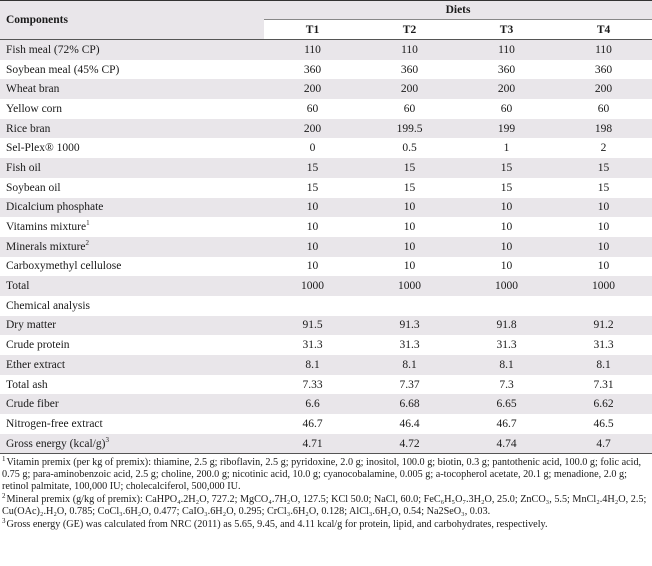 Image resolution: width=652 pixels, height=566 pixels. Describe the element at coordinates (36, 364) in the screenshot. I see `row-label-text: Ether extract` at that location.